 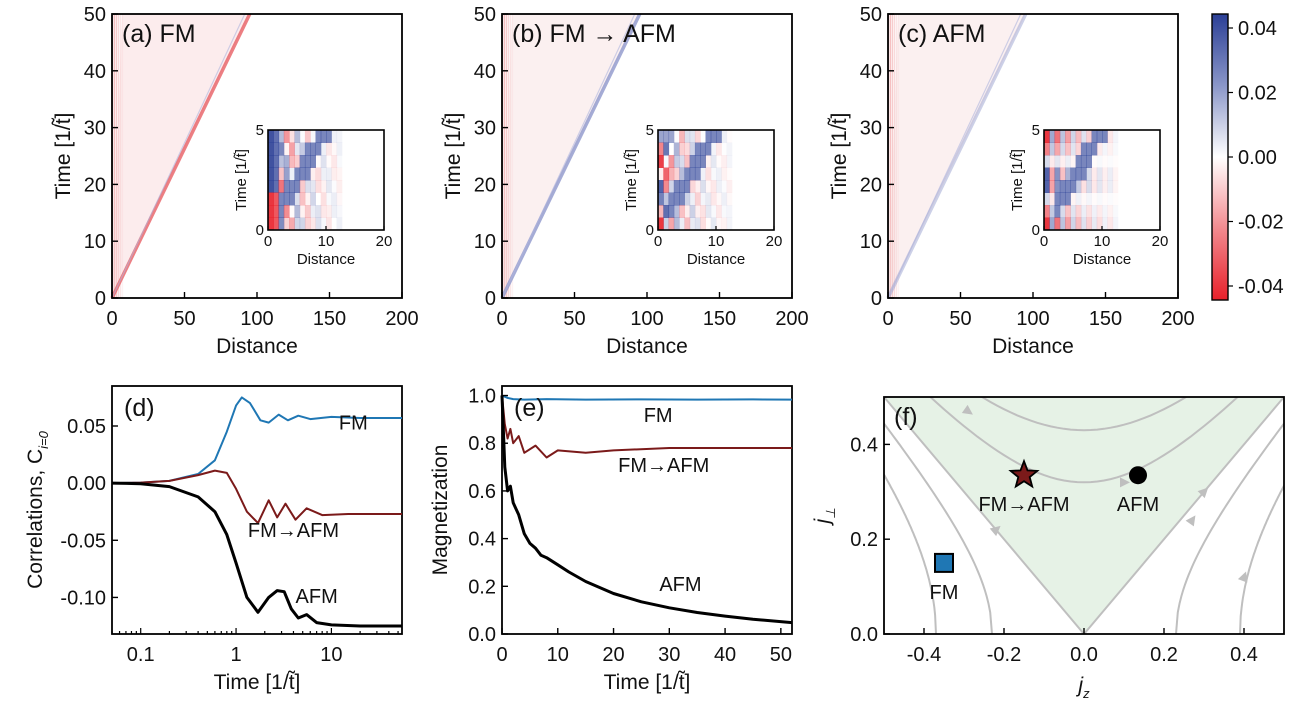 I want to click on x-axis-label-sub: z, so click(x=1086, y=693).